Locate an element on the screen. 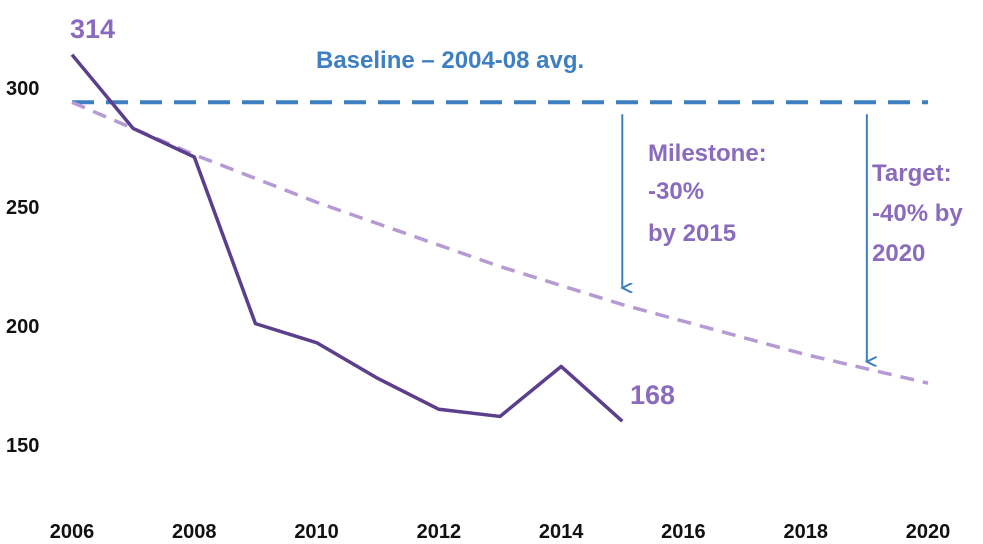 The width and height of the screenshot is (983, 544). milestone-label-line: by 2015 is located at coordinates (692, 233).